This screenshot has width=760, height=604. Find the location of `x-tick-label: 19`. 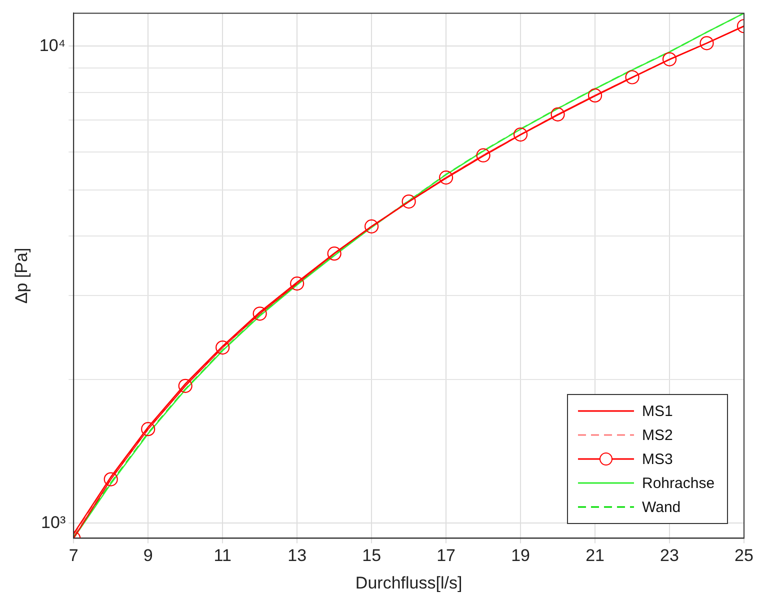

x-tick-label: 19 is located at coordinates (520, 556).